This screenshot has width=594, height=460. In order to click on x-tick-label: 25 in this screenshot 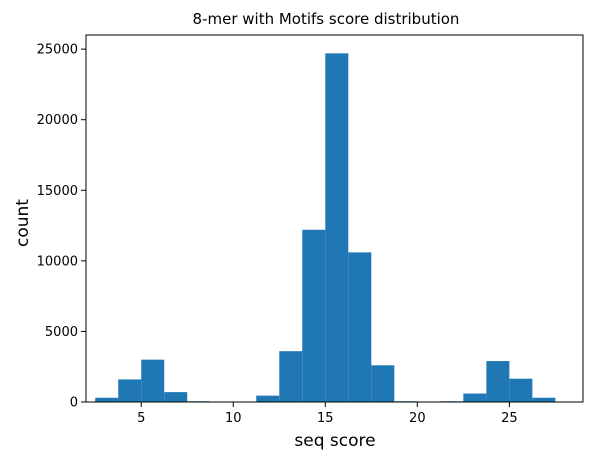, I will do `click(509, 418)`.